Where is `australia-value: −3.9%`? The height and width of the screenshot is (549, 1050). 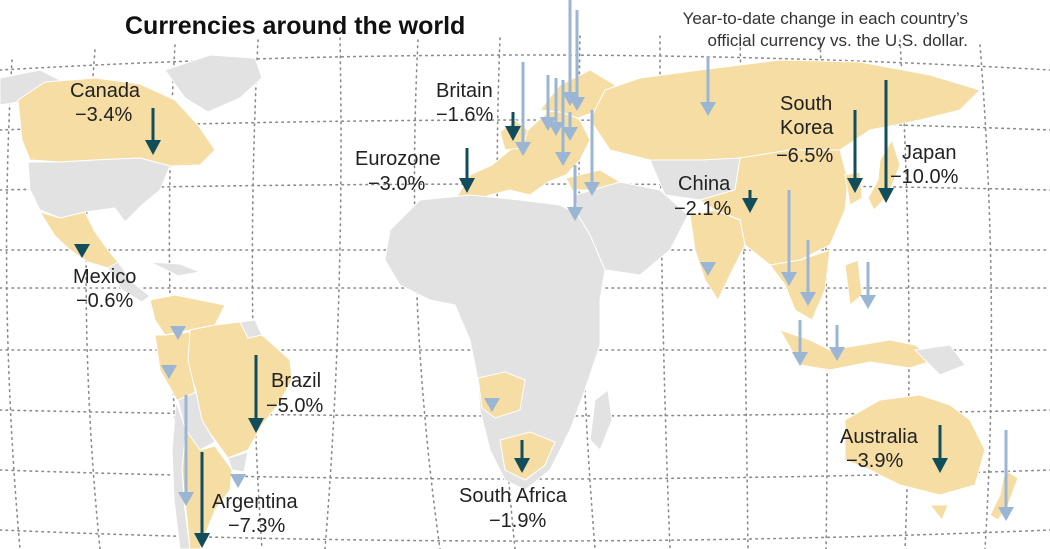 australia-value: −3.9% is located at coordinates (874, 461).